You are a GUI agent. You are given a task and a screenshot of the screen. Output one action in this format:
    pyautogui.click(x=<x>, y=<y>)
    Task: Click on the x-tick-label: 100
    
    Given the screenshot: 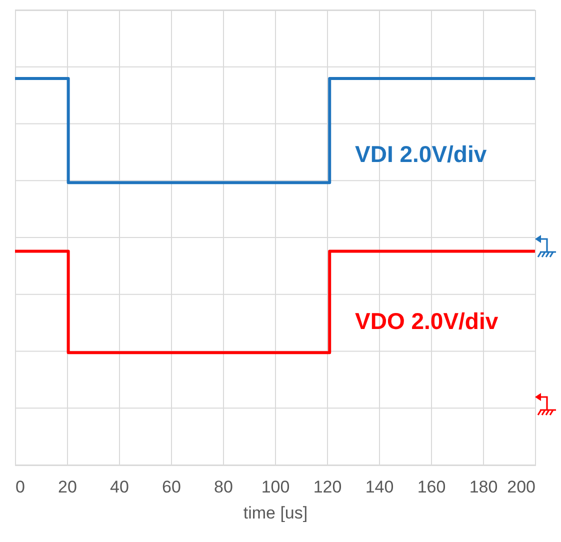 What is the action you would take?
    pyautogui.click(x=275, y=487)
    